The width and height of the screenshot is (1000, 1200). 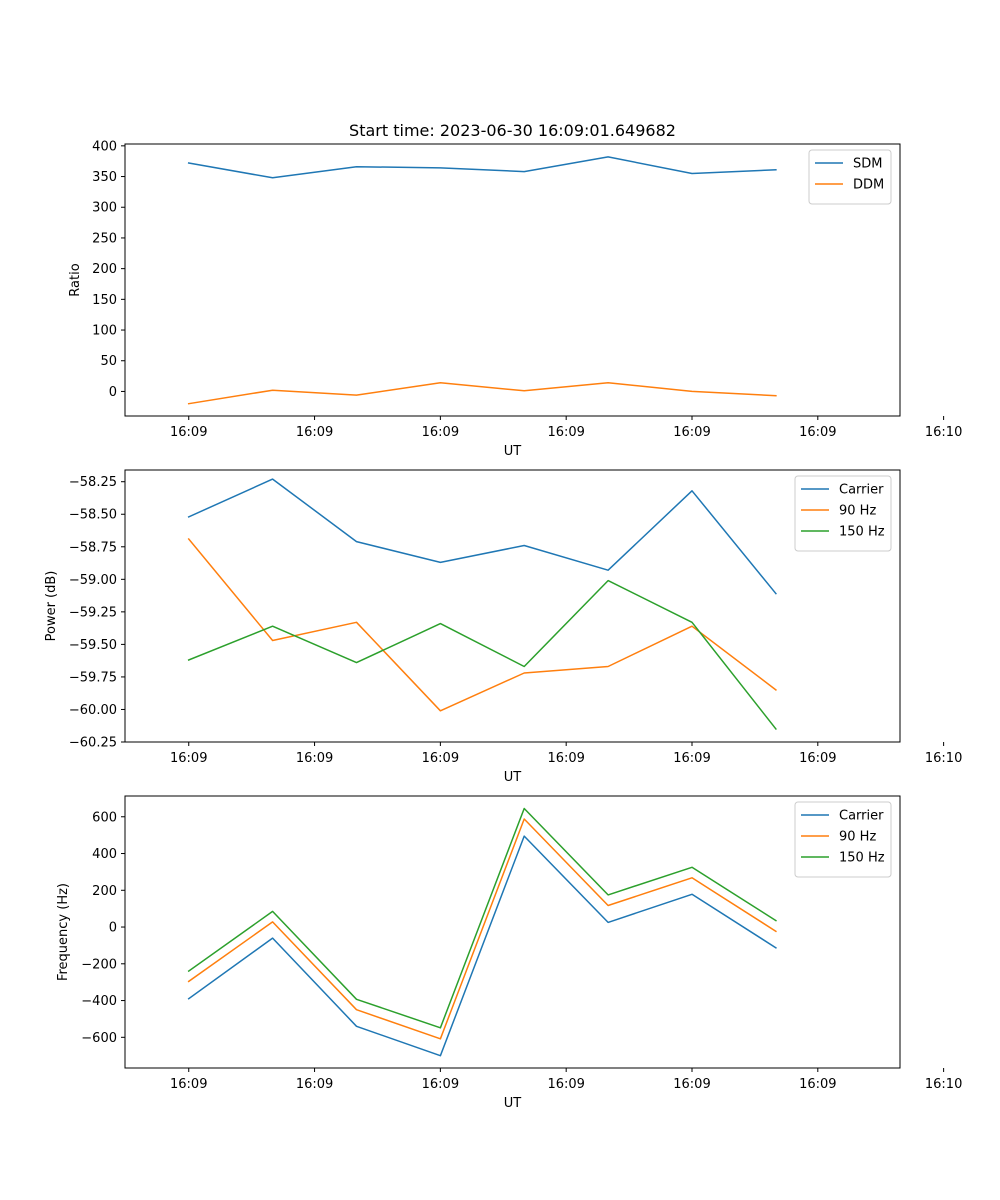 I want to click on y-tick-label: −400, so click(x=99, y=1001).